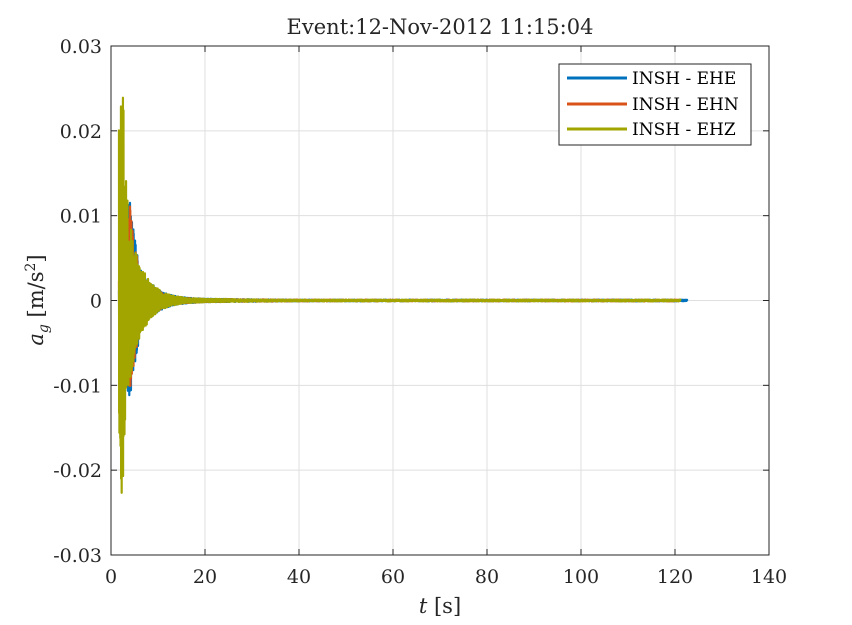 The width and height of the screenshot is (852, 625). Describe the element at coordinates (444, 606) in the screenshot. I see `x-axis-unit: [s]` at that location.